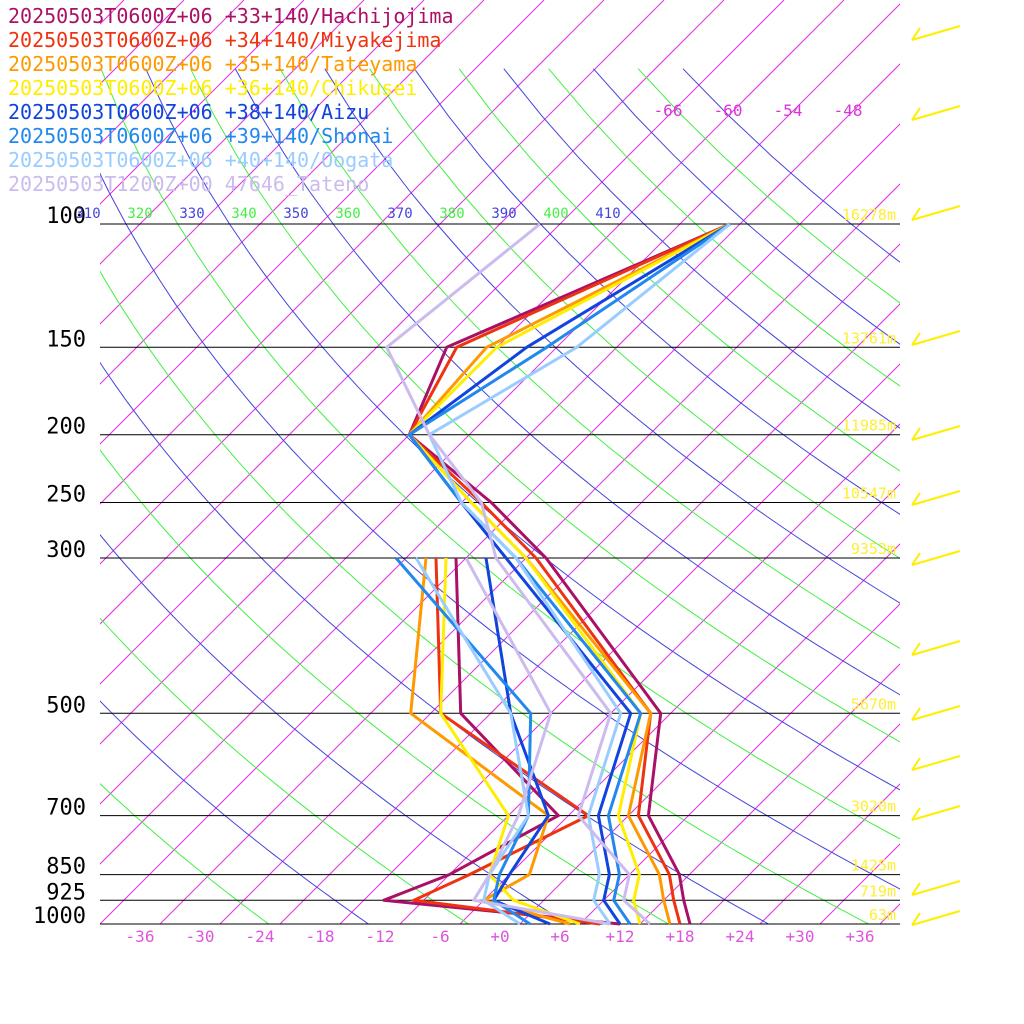 Image resolution: width=1024 pixels, height=1024 pixels. Describe the element at coordinates (225, 40) in the screenshot. I see `legend-entry: 20250503T0600Z+06 +34+140/Miyakejima` at that location.